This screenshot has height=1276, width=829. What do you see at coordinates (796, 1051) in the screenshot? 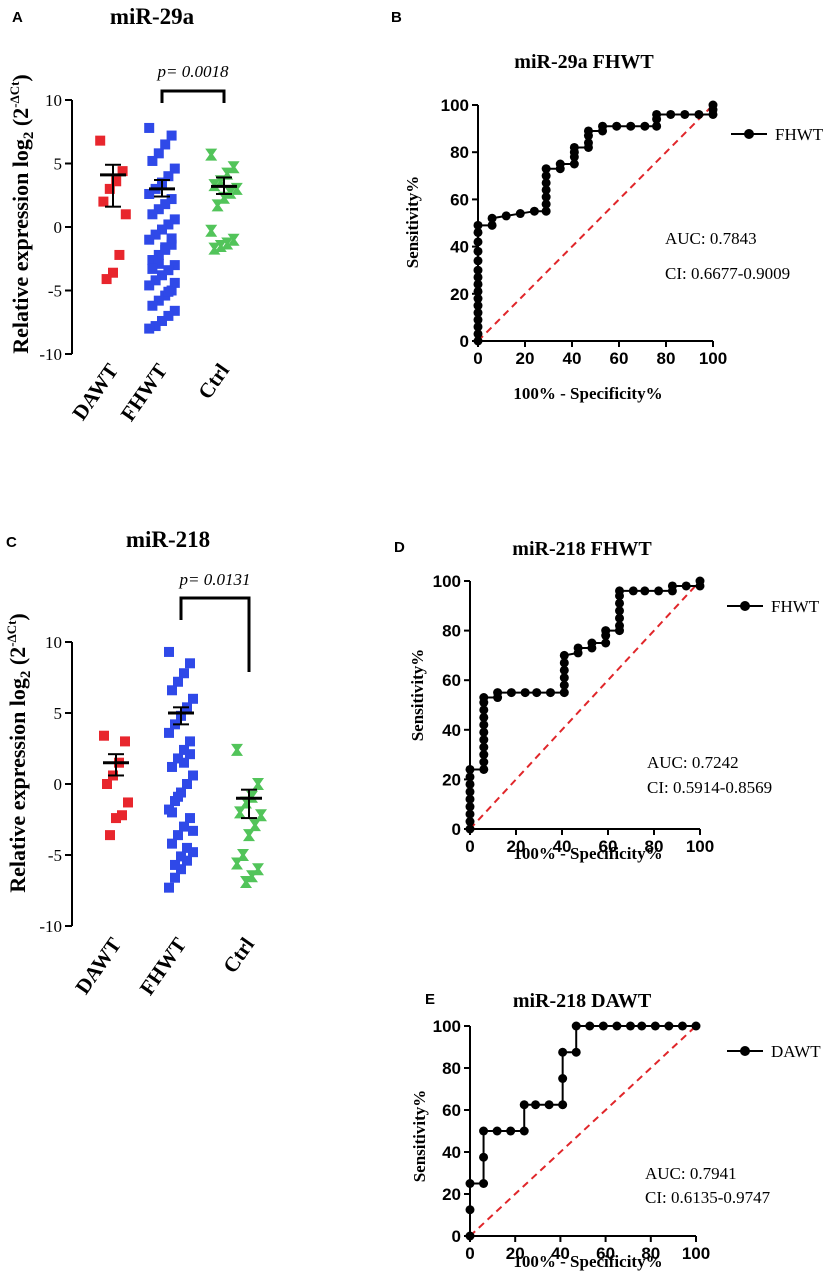
I see `legend-label-e: DAWT` at bounding box center [796, 1051].